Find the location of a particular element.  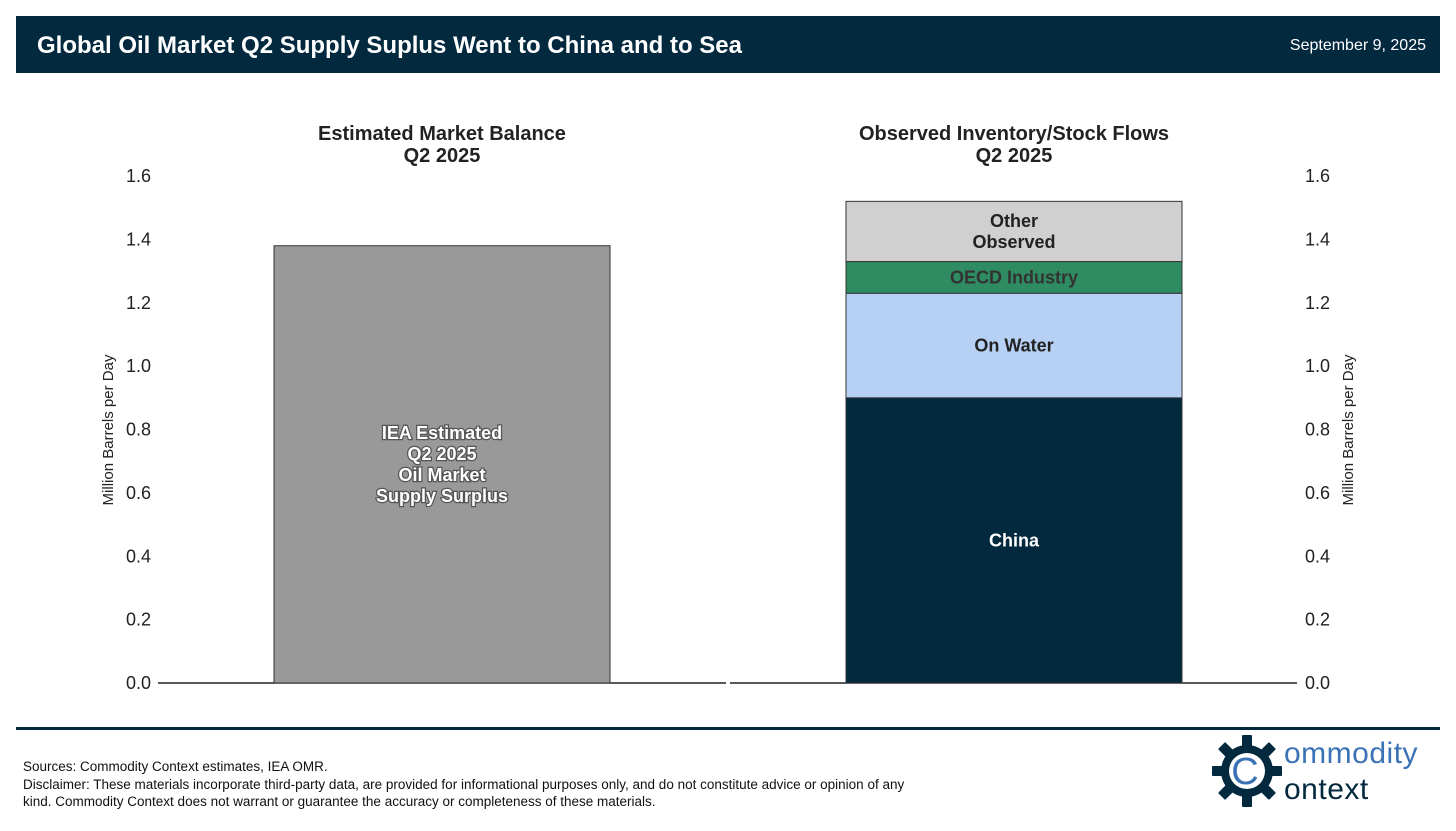

left-y-tick-label: 1.6 is located at coordinates (138, 176).